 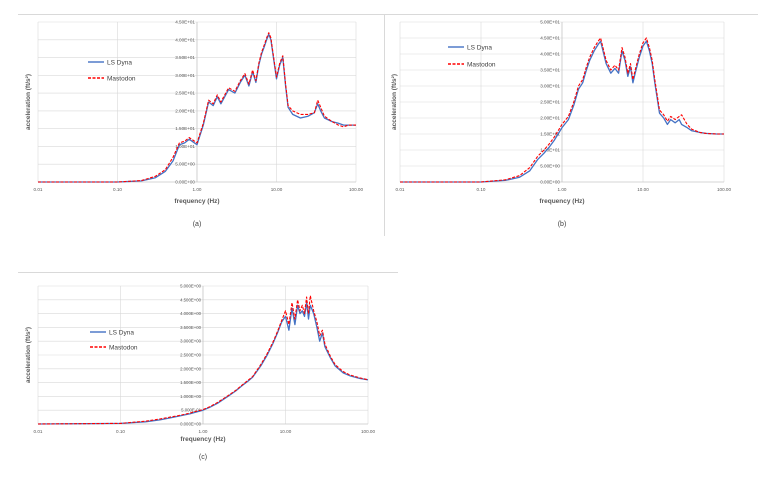 I want to click on y-tick-label: 1.500E+00, so click(x=191, y=382).